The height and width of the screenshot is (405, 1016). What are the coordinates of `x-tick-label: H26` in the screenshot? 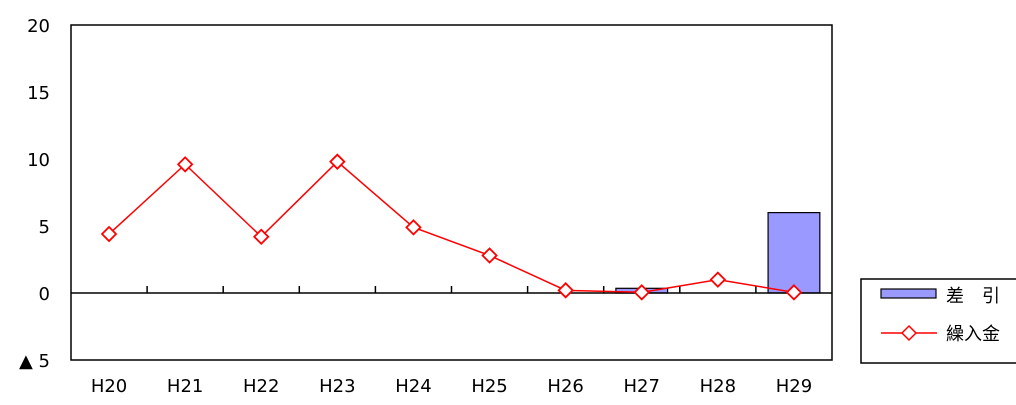 It's located at (565, 386).